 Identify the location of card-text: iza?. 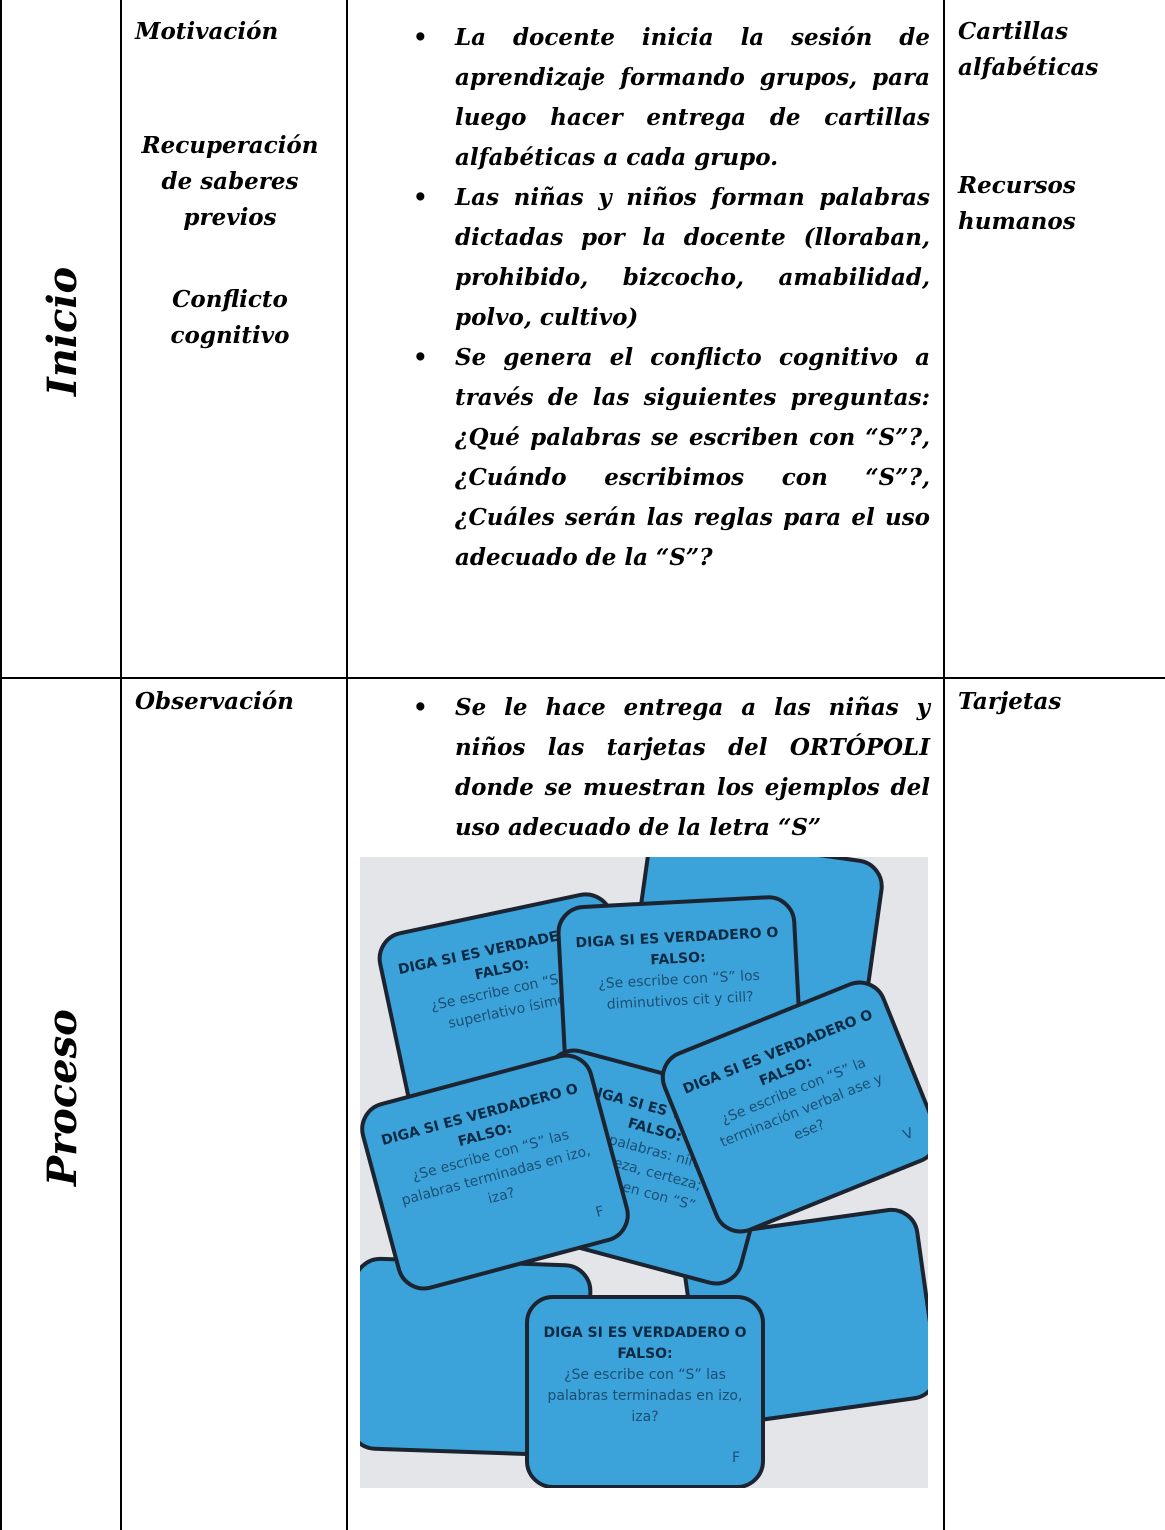
(644, 1417).